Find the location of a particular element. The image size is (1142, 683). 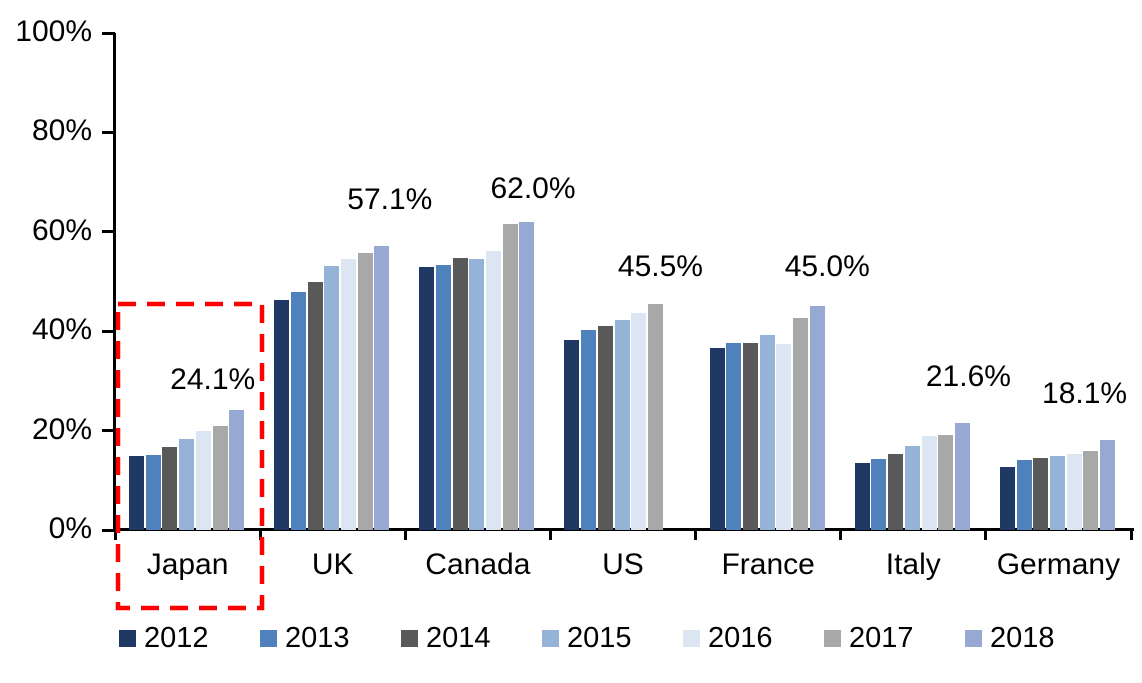

legend-item-2016: 2016 is located at coordinates (728, 638).